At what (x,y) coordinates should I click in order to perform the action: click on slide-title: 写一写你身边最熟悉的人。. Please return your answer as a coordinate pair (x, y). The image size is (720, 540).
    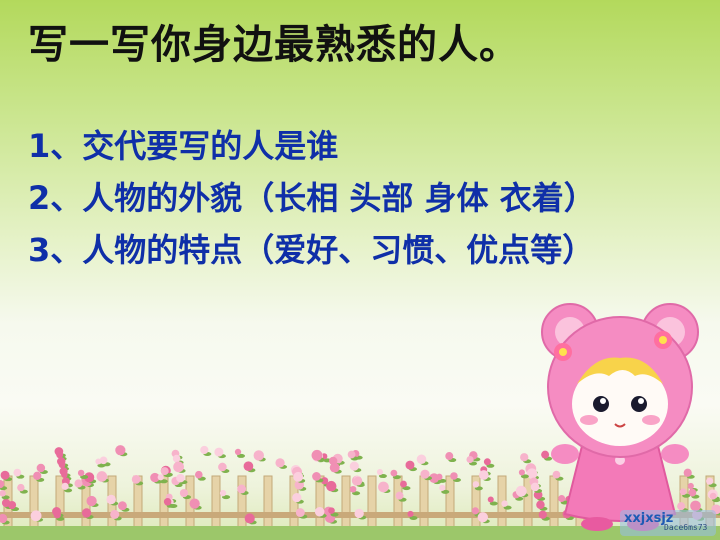
    Looking at the image, I should click on (274, 45).